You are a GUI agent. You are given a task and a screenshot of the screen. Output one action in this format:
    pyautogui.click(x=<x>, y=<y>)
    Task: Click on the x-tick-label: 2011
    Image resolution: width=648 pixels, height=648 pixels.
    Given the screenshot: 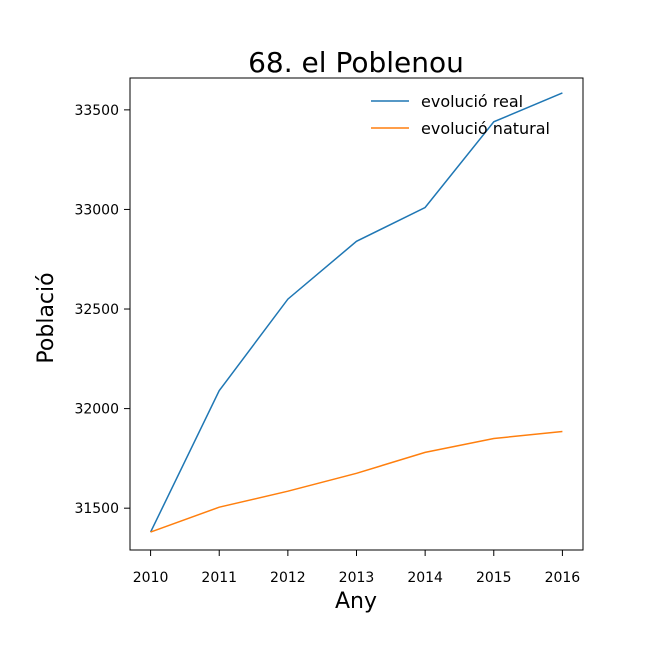 What is the action you would take?
    pyautogui.click(x=219, y=578)
    